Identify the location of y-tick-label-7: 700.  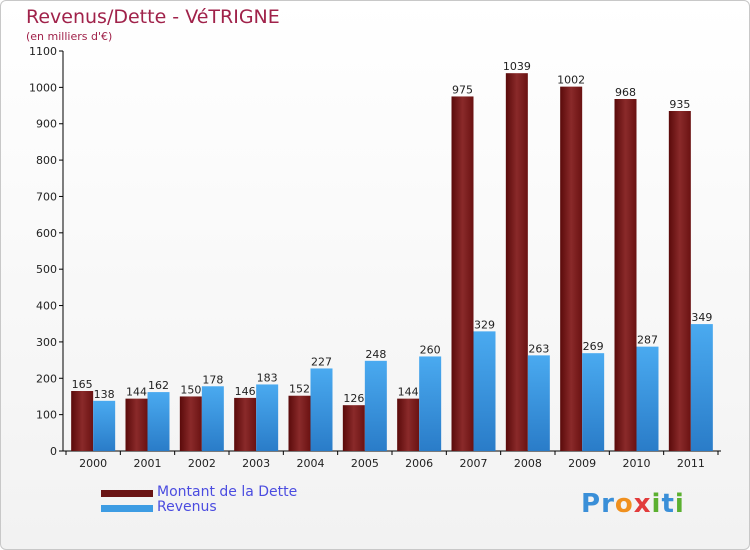
(46, 196).